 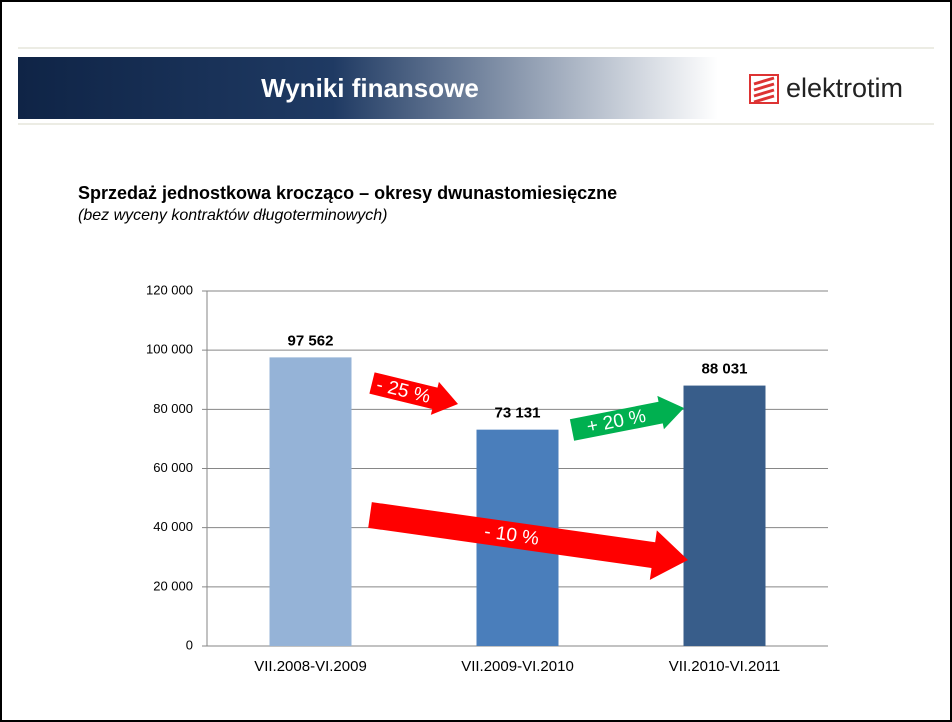 I want to click on header-title: Wyniki finansowe, so click(x=370, y=88).